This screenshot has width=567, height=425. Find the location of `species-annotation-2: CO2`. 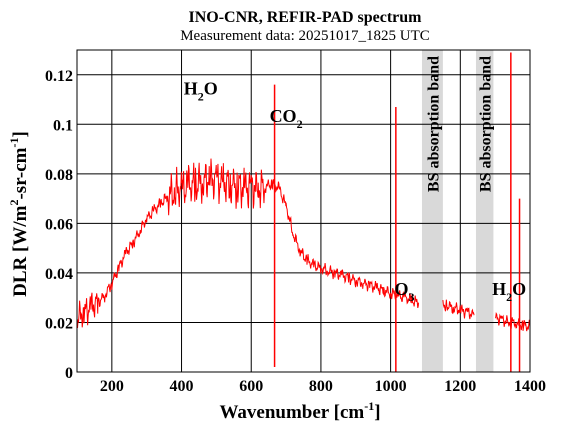

species-annotation-2: CO2 is located at coordinates (286, 118).